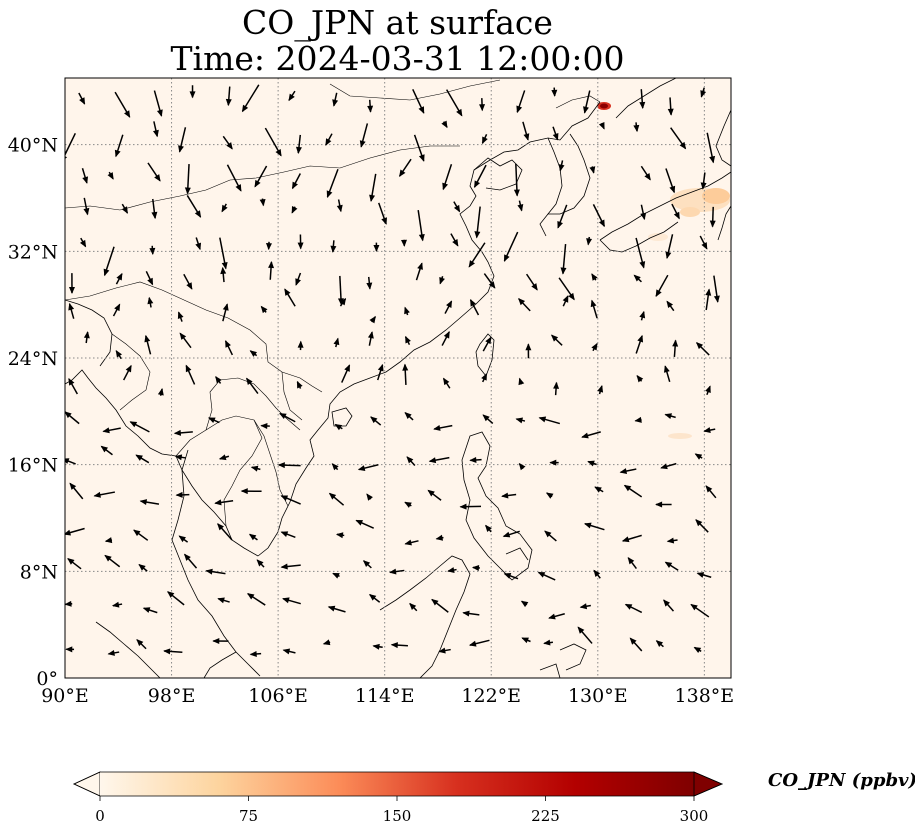 Image resolution: width=915 pixels, height=836 pixels. Describe the element at coordinates (604, 106) in the screenshot. I see `co-hotspot-core` at that location.